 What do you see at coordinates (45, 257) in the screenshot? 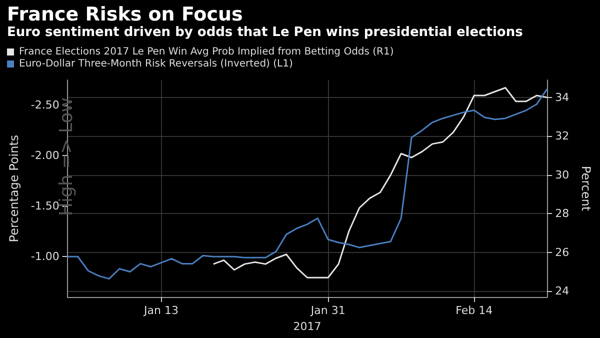
I see `y-tick-label: -1.00` at bounding box center [45, 257].